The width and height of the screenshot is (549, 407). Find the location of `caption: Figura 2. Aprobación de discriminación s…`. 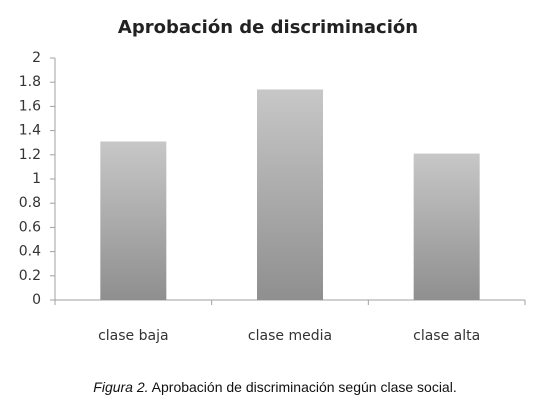

caption: Figura 2. Aprobación de discriminación s… is located at coordinates (274, 387).